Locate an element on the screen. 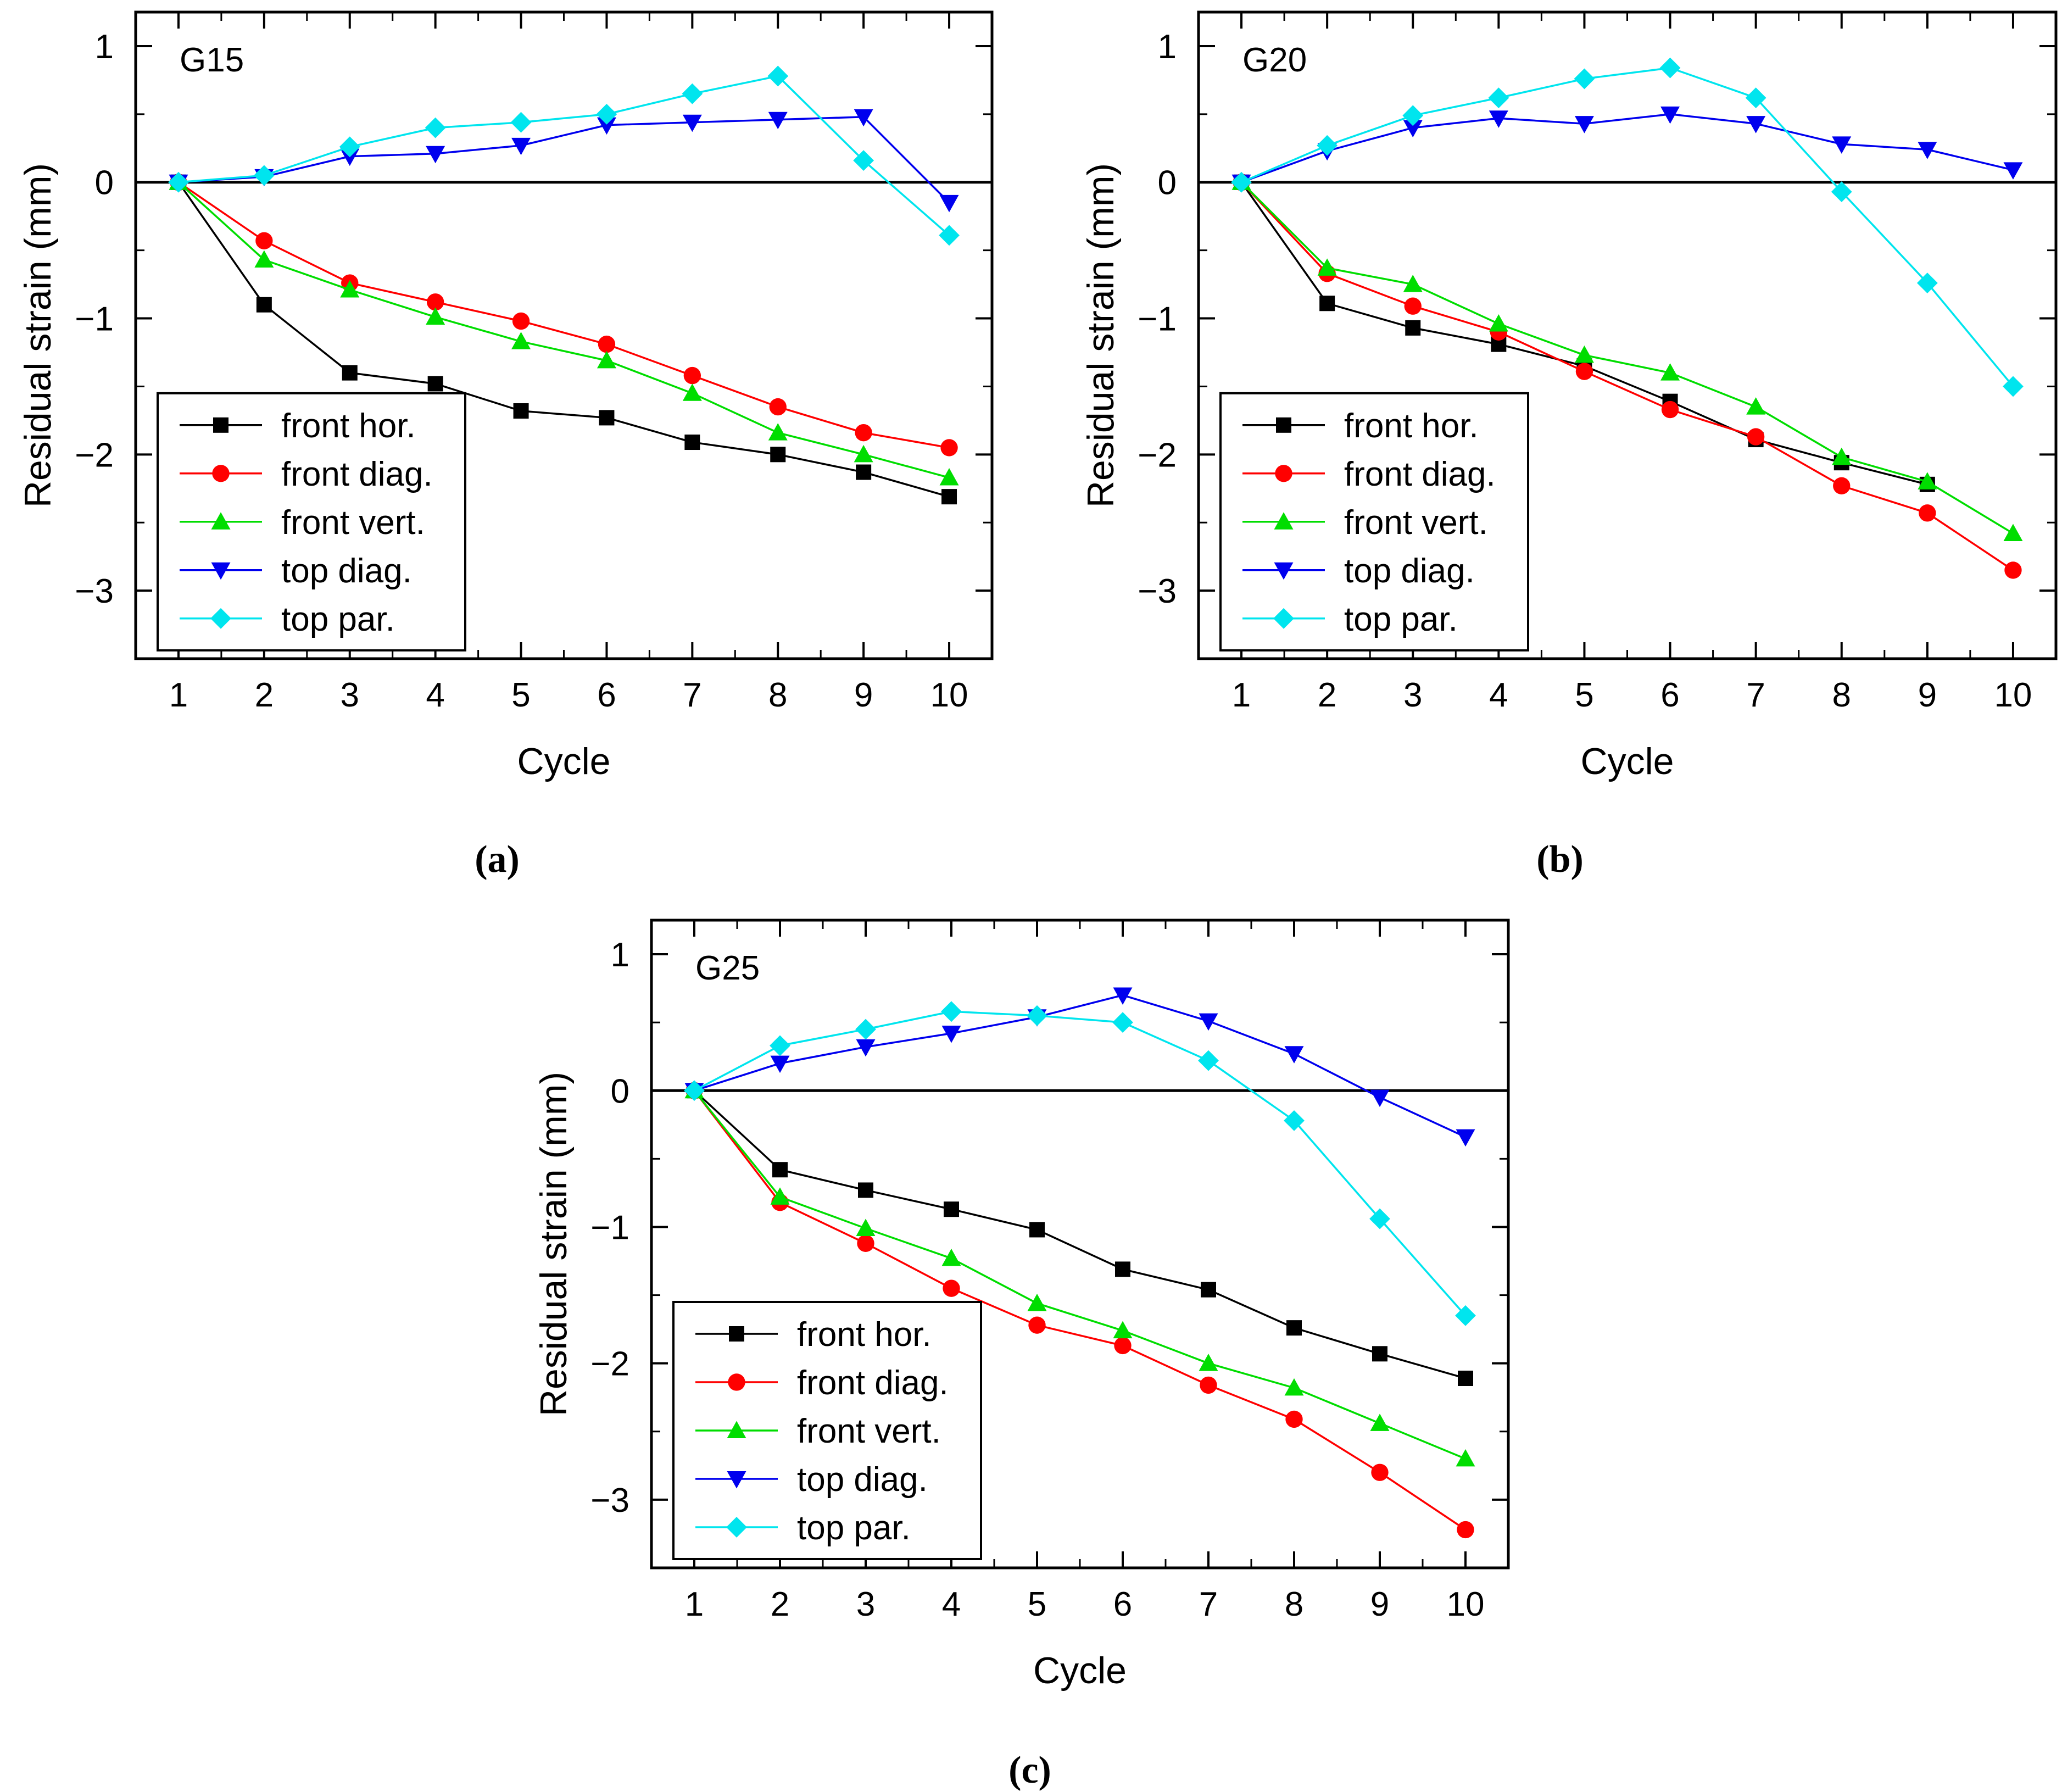  x-tick-label: 5 is located at coordinates (1584, 695).